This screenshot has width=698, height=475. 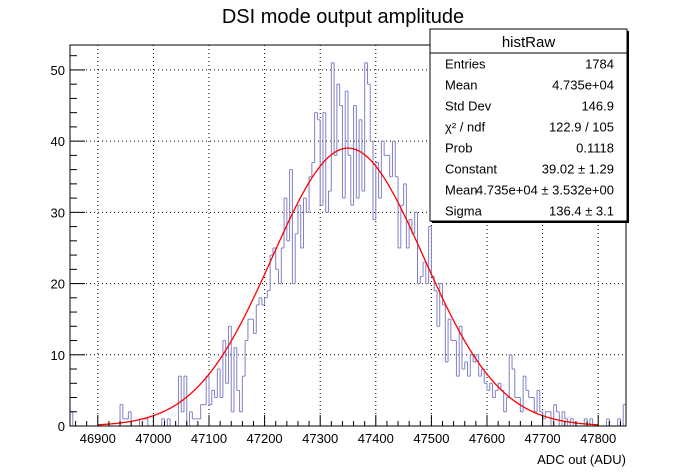 I want to click on y-tick-label: 20, so click(x=58, y=284).